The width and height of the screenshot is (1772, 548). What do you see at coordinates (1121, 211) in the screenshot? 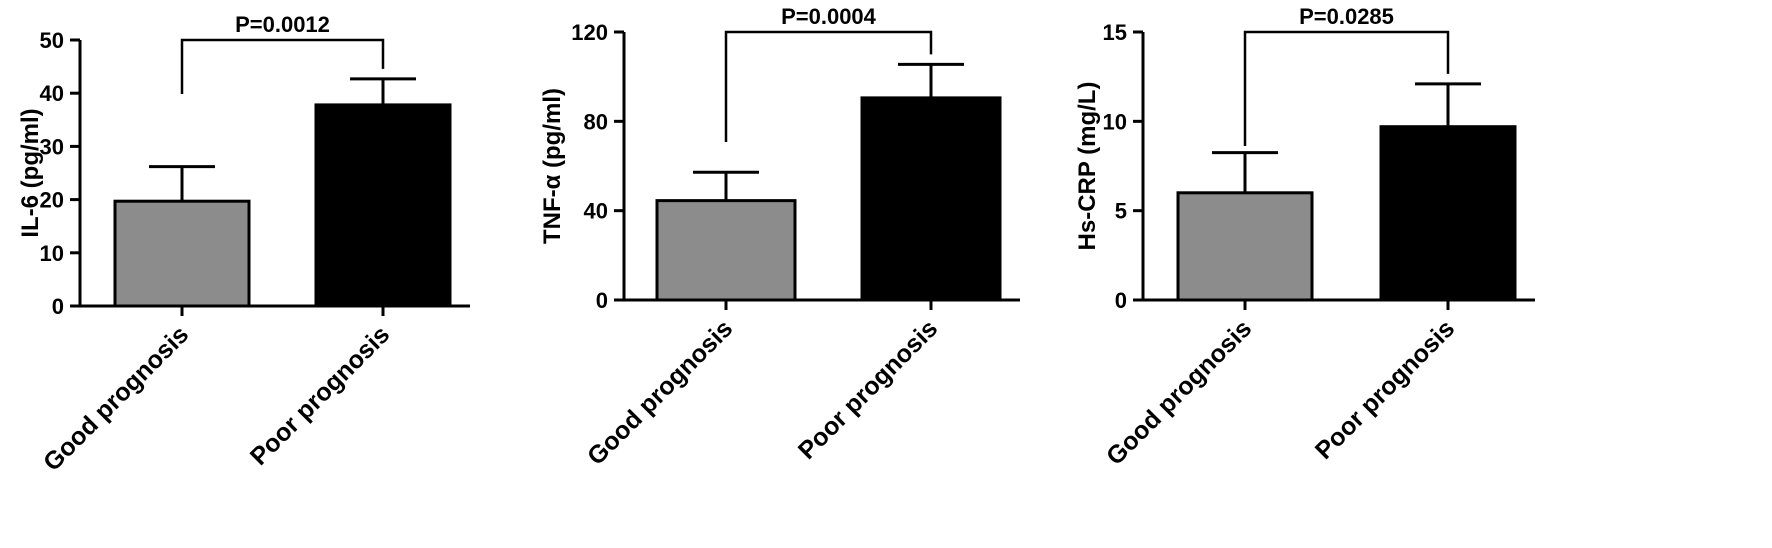
I see `y-tick-label: 5` at bounding box center [1121, 211].